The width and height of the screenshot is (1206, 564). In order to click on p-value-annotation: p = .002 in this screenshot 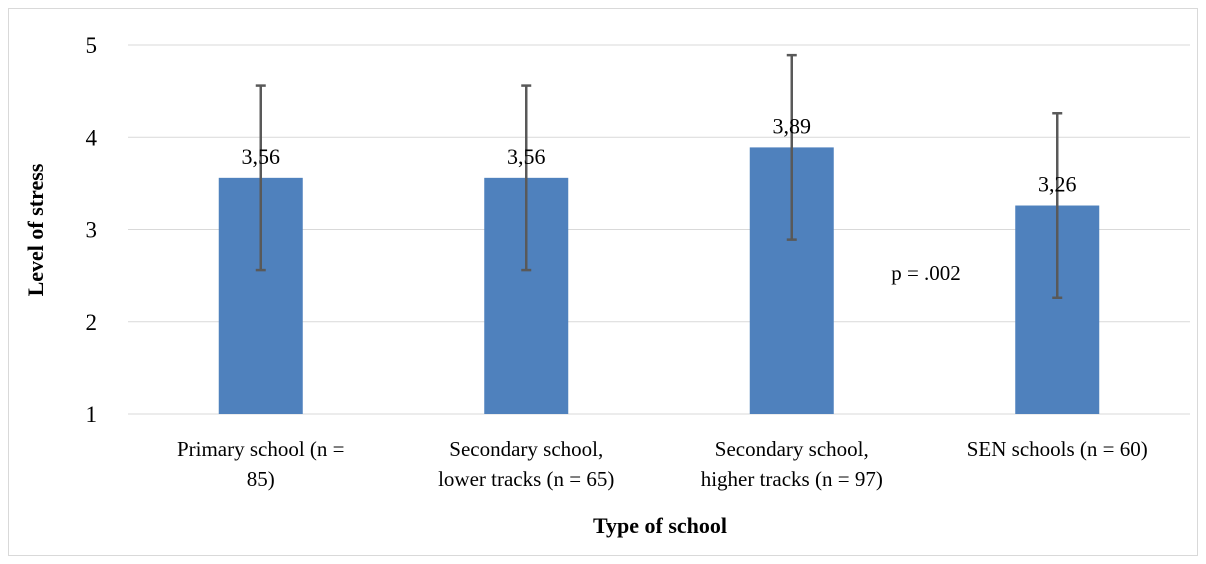, I will do `click(926, 273)`.